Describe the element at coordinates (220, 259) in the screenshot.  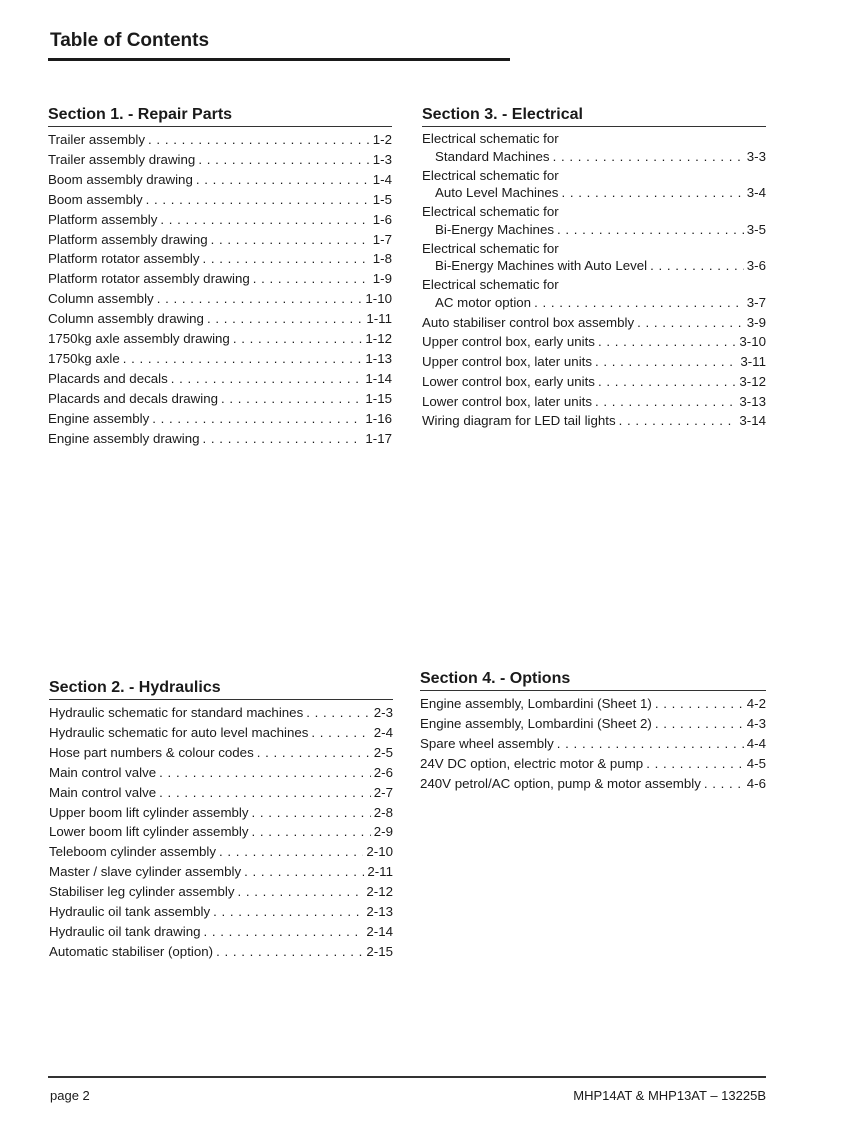
I see `toc-entry: Platform rotator assembly 1-8` at that location.